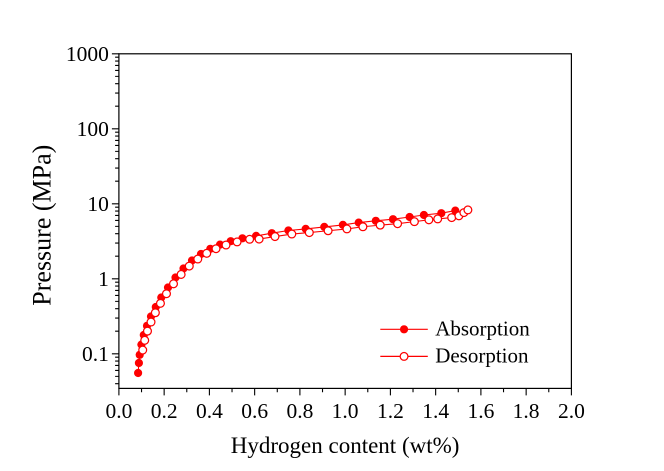 The image size is (664, 471). What do you see at coordinates (42, 225) in the screenshot?
I see `svg-text: Pressure (MPa)` at bounding box center [42, 225].